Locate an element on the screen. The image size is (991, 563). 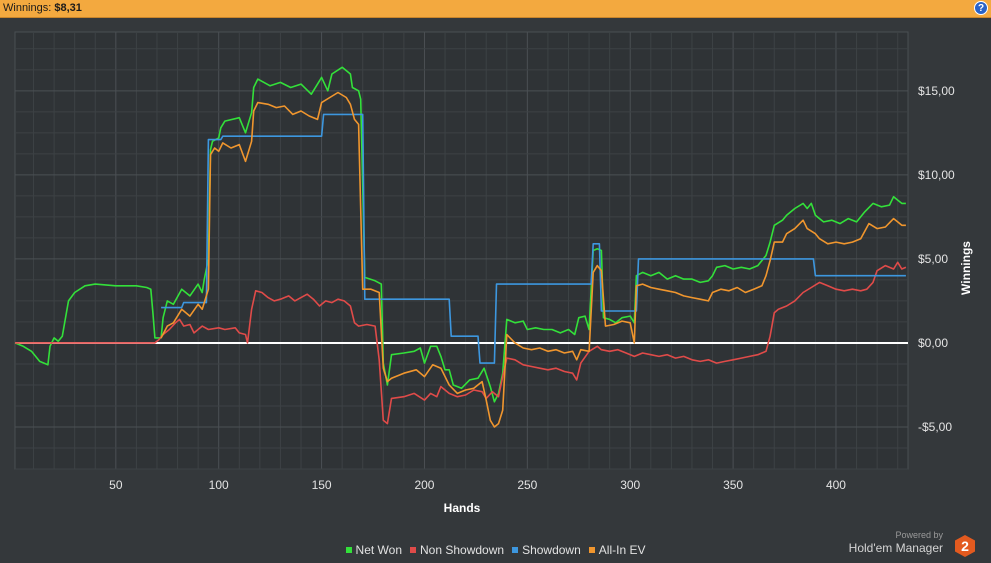
logo-text: 2 is located at coordinates (965, 546).